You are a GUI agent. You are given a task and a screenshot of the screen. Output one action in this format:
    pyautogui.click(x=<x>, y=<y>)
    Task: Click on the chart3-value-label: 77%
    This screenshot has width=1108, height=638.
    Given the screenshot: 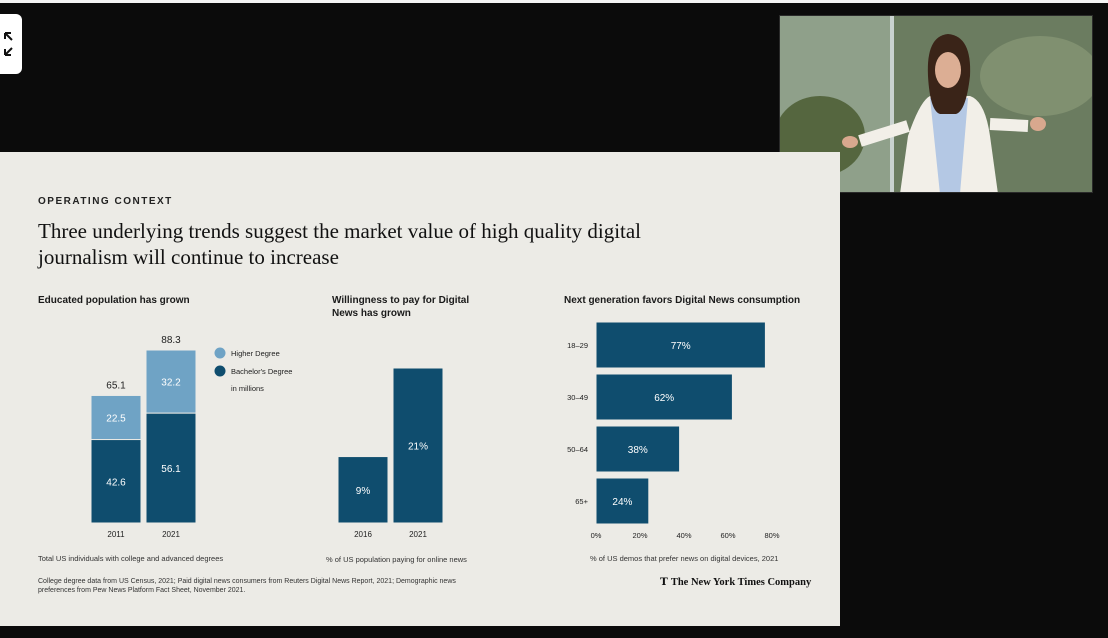 What is the action you would take?
    pyautogui.click(x=681, y=346)
    